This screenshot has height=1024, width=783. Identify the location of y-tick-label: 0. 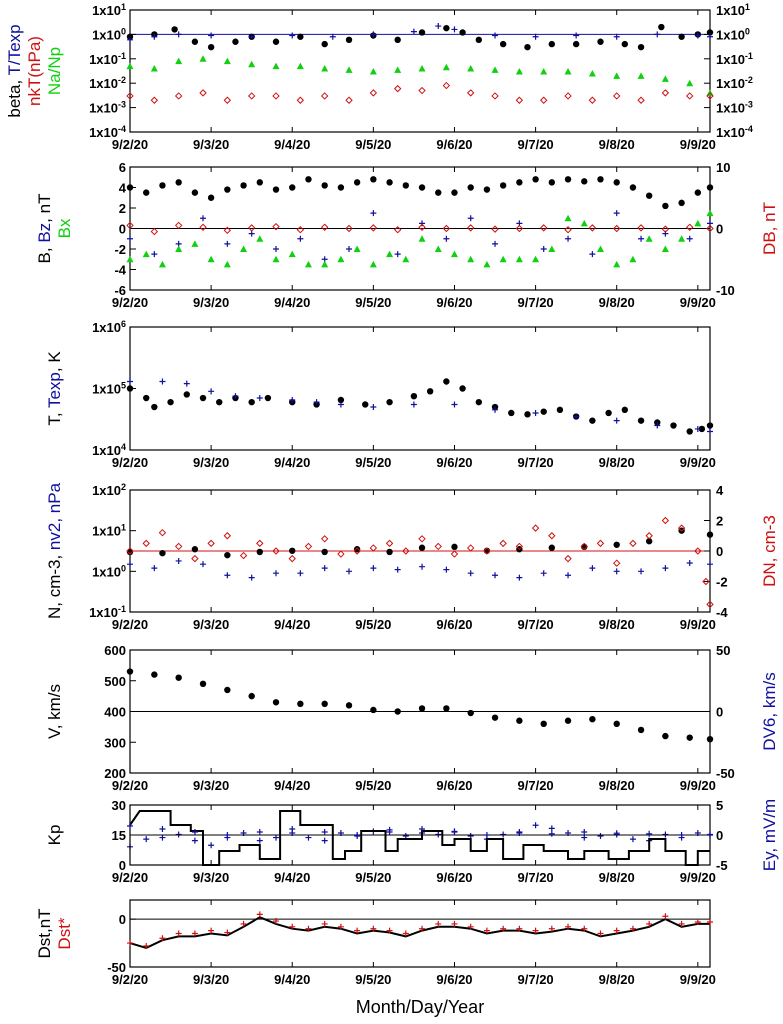
(122, 865).